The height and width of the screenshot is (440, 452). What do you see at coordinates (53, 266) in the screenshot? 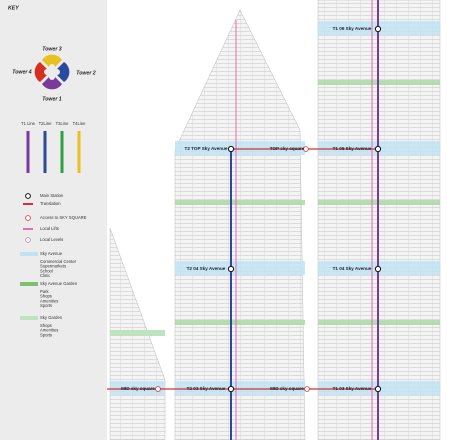
I see `legend-note: Supermarkets` at bounding box center [53, 266].